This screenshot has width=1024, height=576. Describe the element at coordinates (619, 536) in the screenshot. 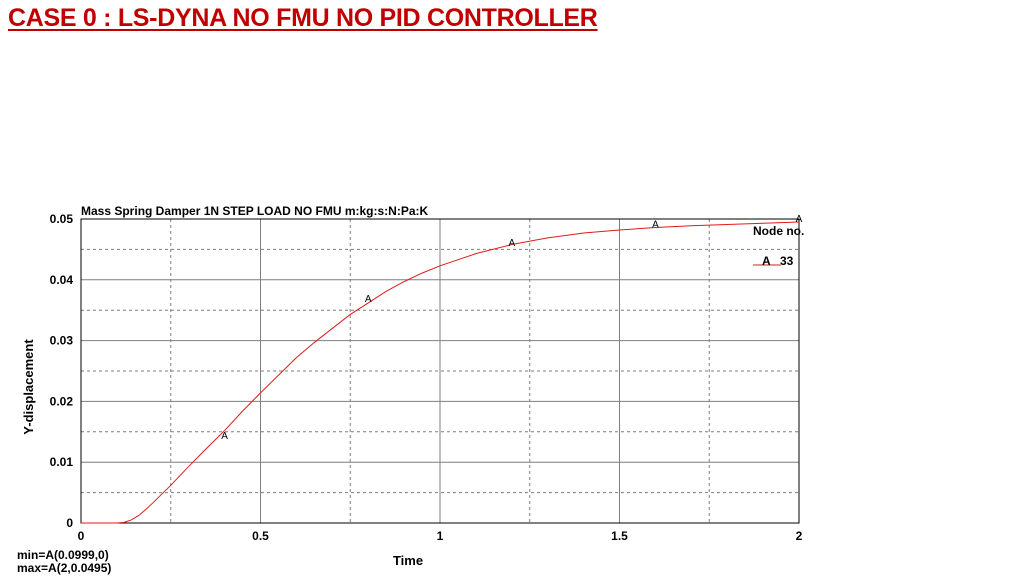

I see `x-tick-label: 1.5` at that location.